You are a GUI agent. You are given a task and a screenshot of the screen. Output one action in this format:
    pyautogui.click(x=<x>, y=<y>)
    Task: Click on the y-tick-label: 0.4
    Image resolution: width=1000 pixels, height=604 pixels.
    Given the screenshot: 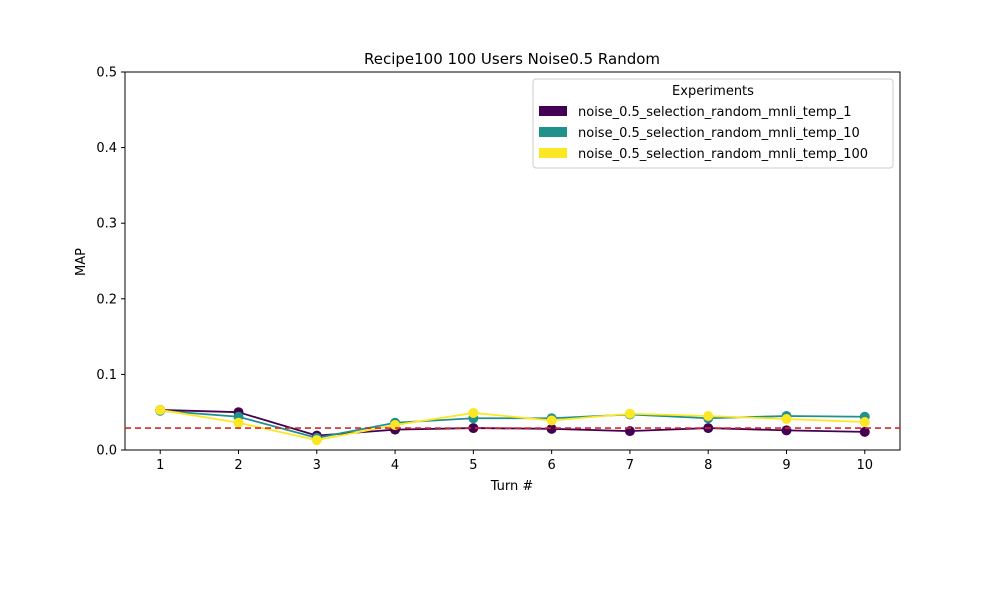 What is the action you would take?
    pyautogui.click(x=106, y=148)
    